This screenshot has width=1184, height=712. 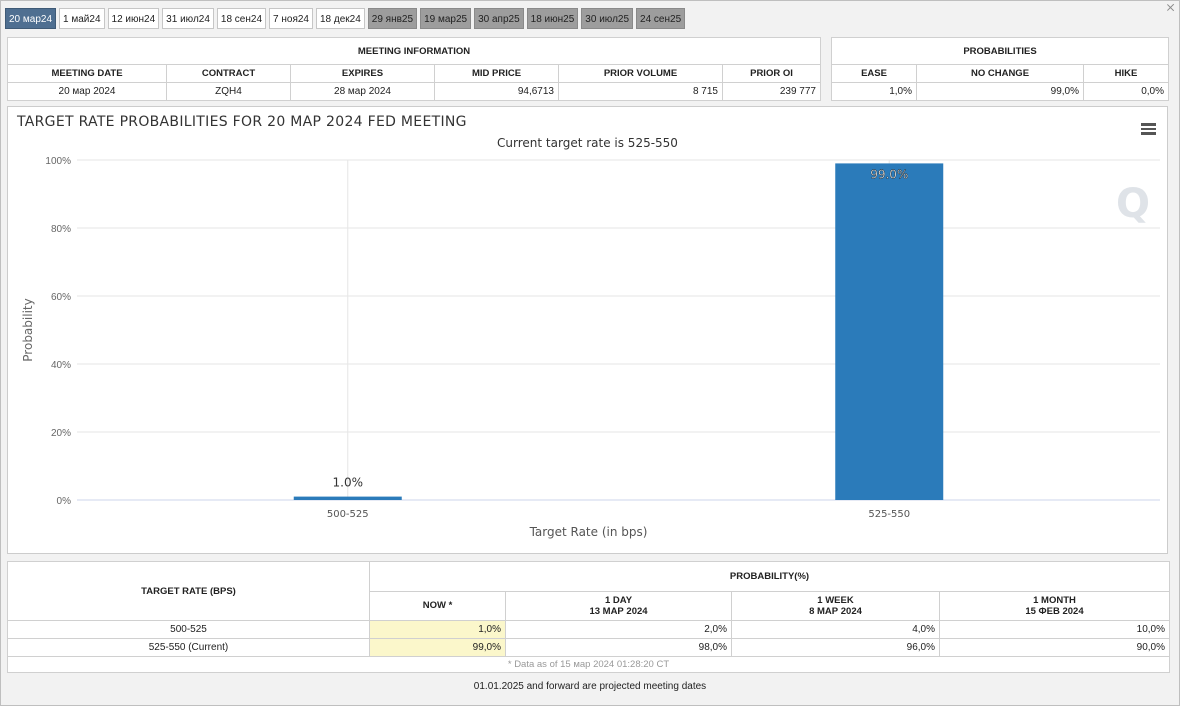 I want to click on day-cell: 98,0%, so click(x=618, y=647).